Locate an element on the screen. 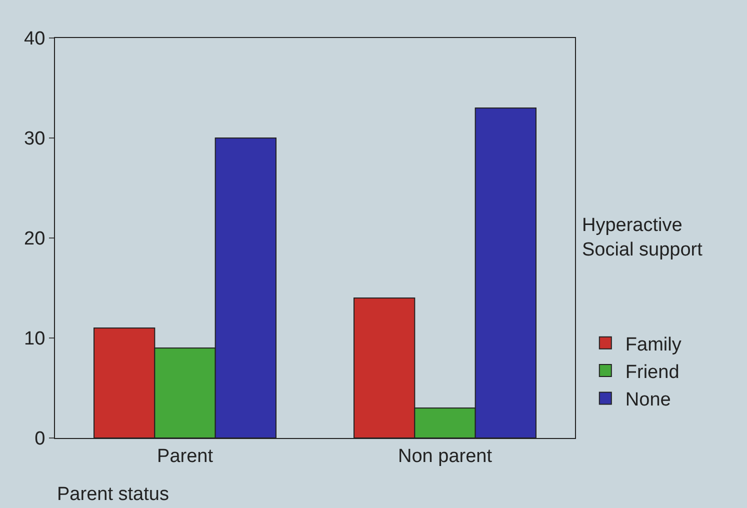 The height and width of the screenshot is (508, 747). x-tick-label: Non parent is located at coordinates (445, 456).